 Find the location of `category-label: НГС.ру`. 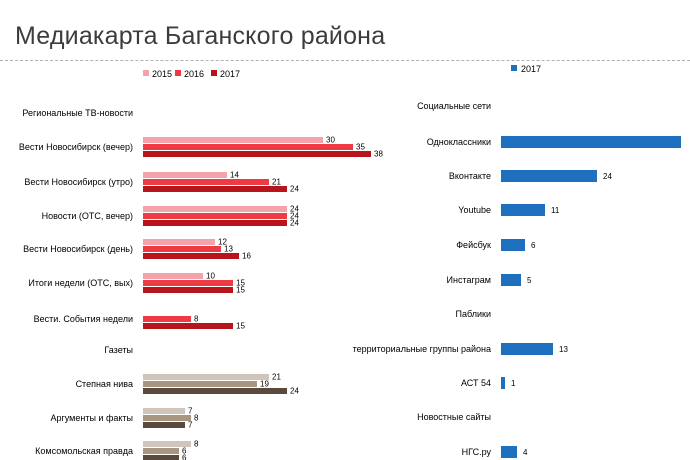

category-label: НГС.ру is located at coordinates (477, 452).